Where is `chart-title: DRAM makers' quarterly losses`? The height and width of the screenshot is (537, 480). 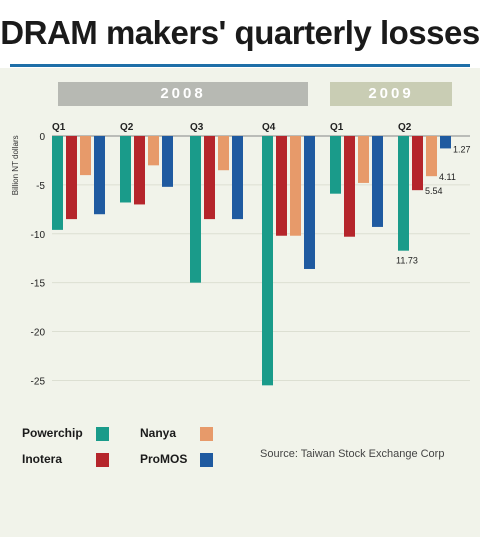 chart-title: DRAM makers' quarterly losses is located at coordinates (240, 32).